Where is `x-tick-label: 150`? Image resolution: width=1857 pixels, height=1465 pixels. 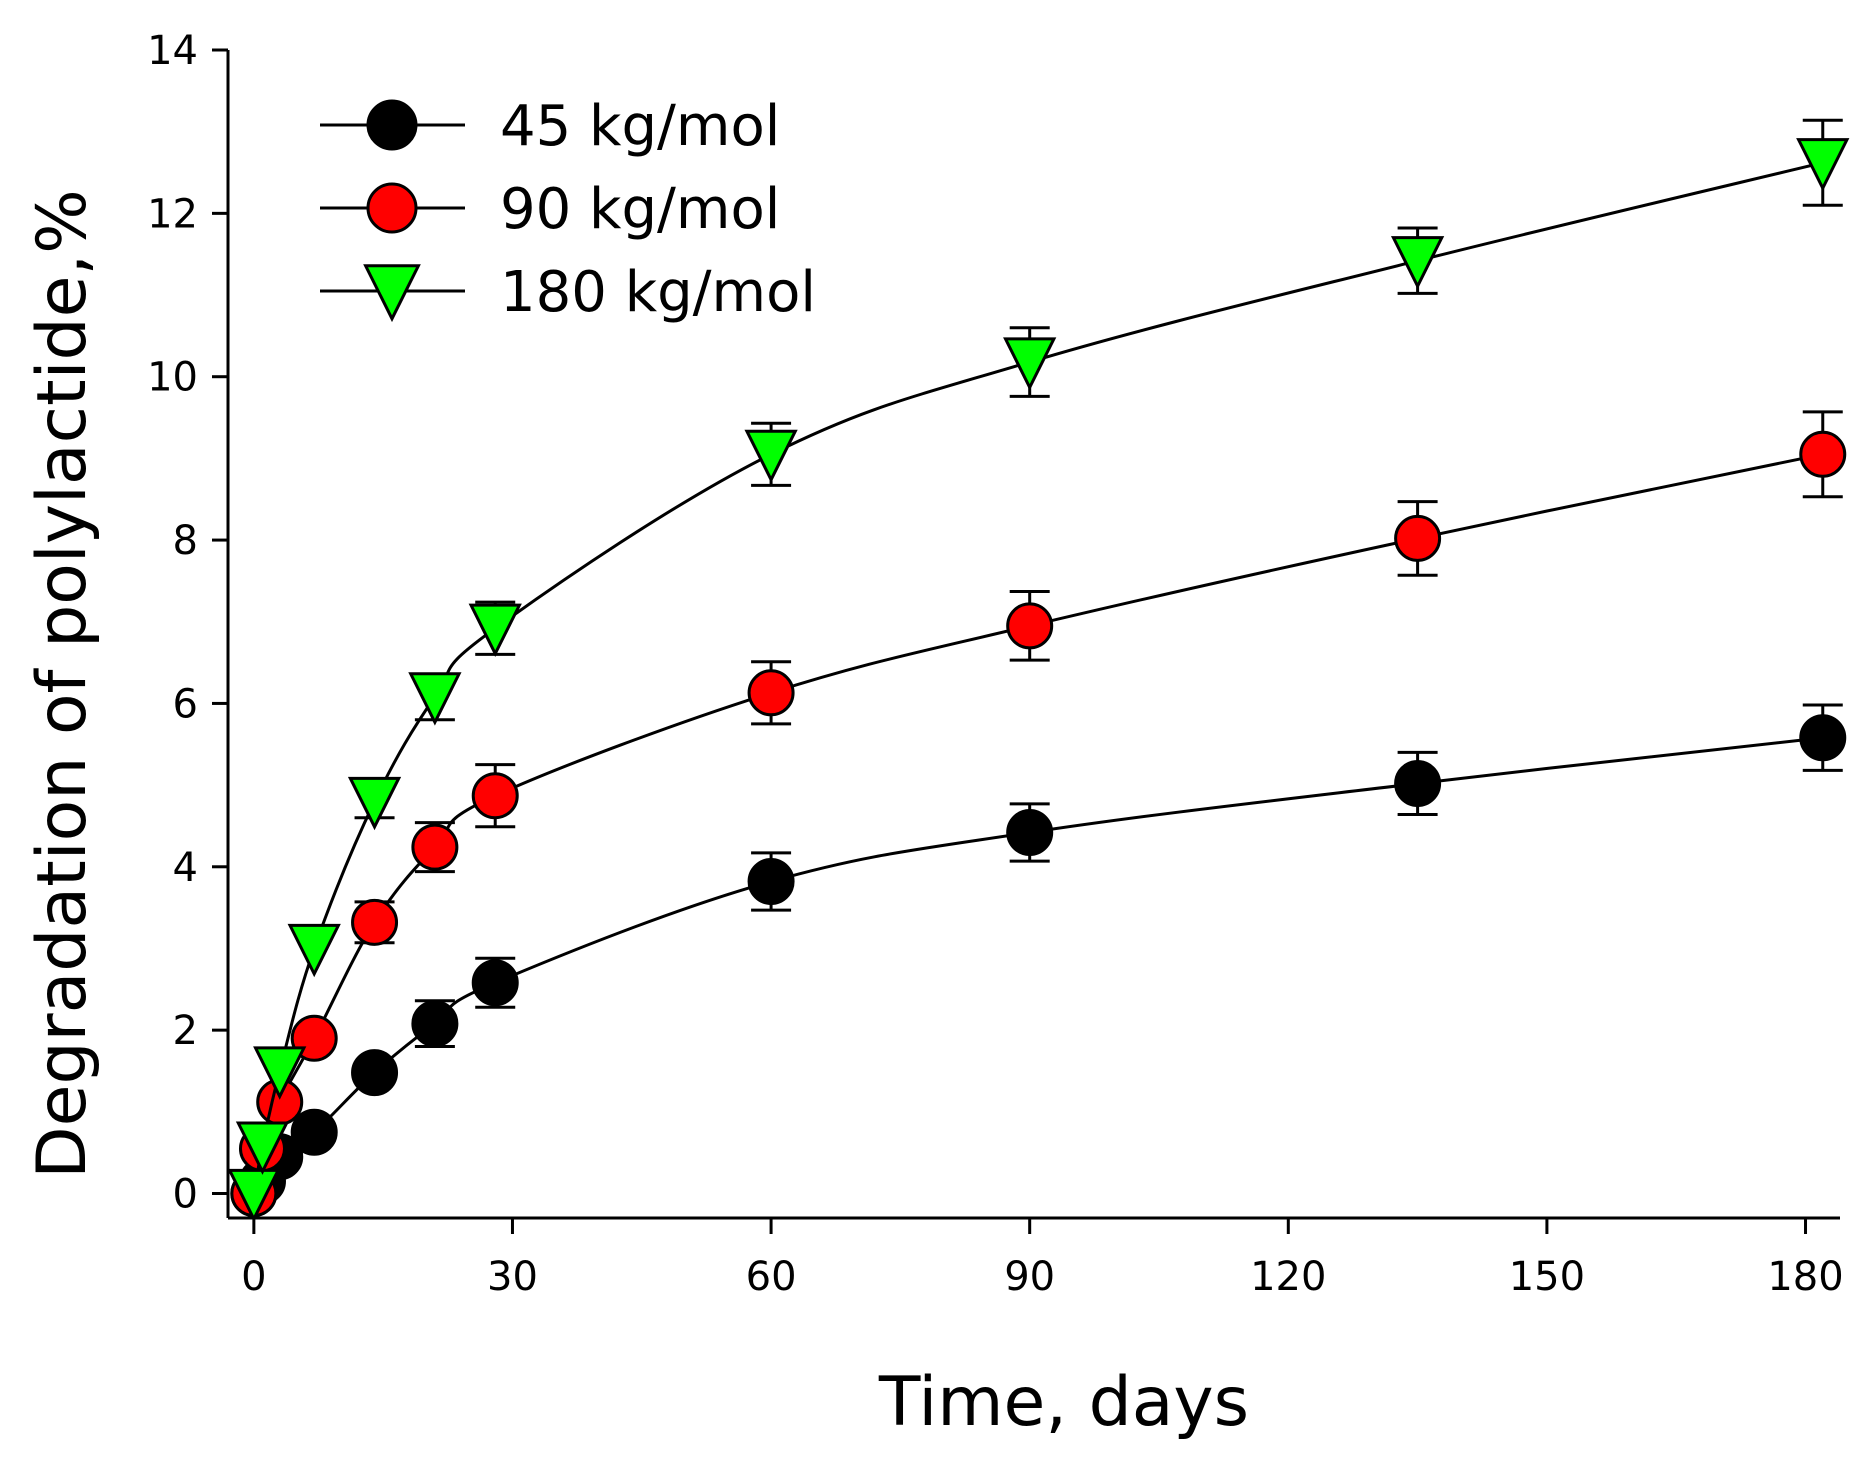 x-tick-label: 150 is located at coordinates (1547, 1277).